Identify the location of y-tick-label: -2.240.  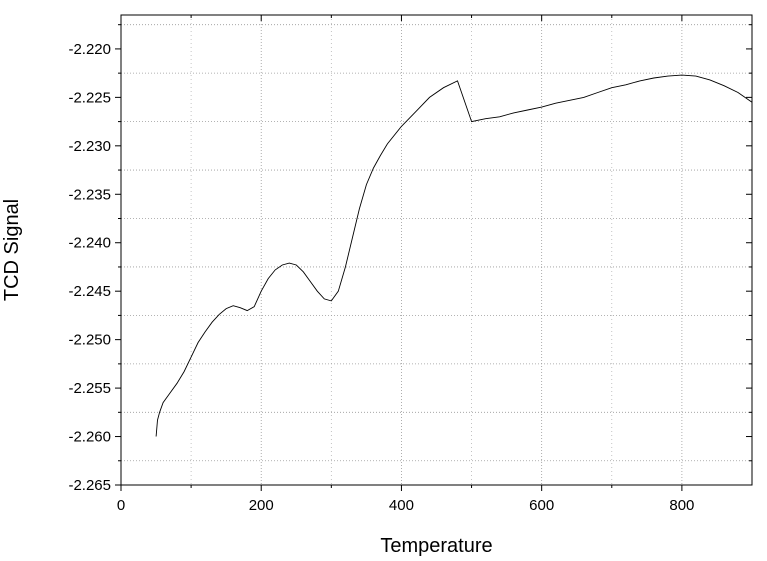
(89, 243).